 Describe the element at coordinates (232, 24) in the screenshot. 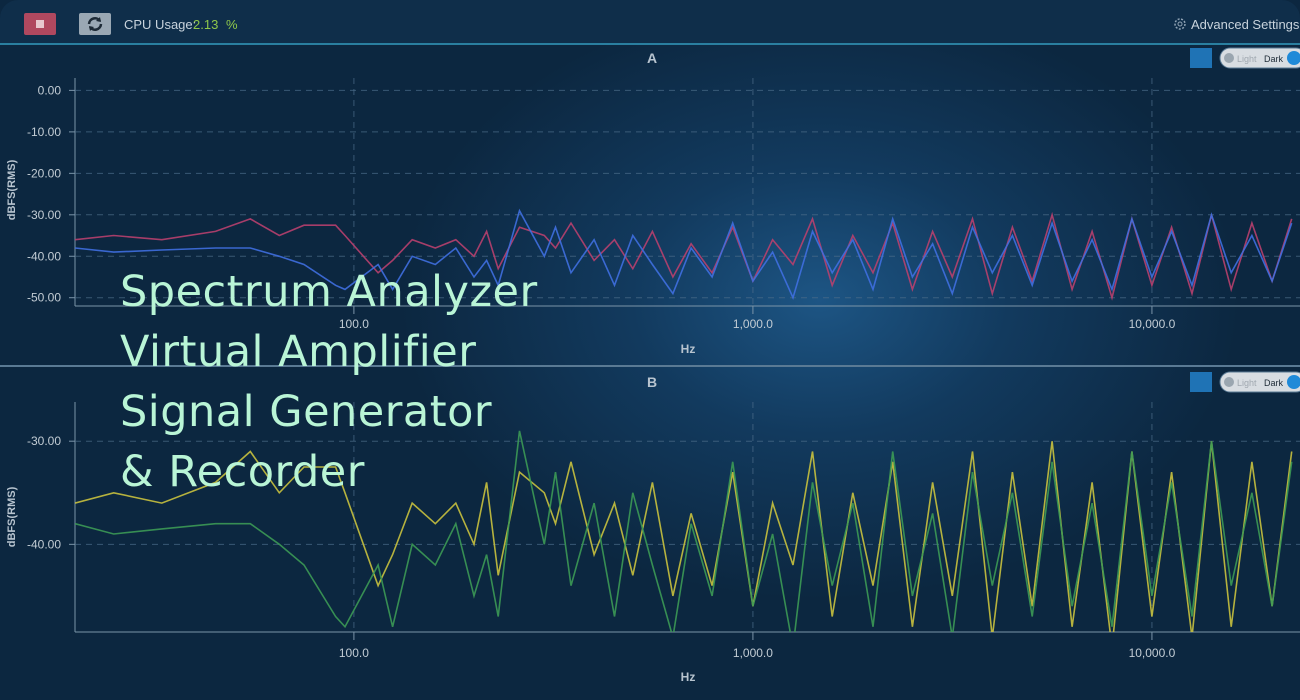

I see `cpu-unit: %` at that location.